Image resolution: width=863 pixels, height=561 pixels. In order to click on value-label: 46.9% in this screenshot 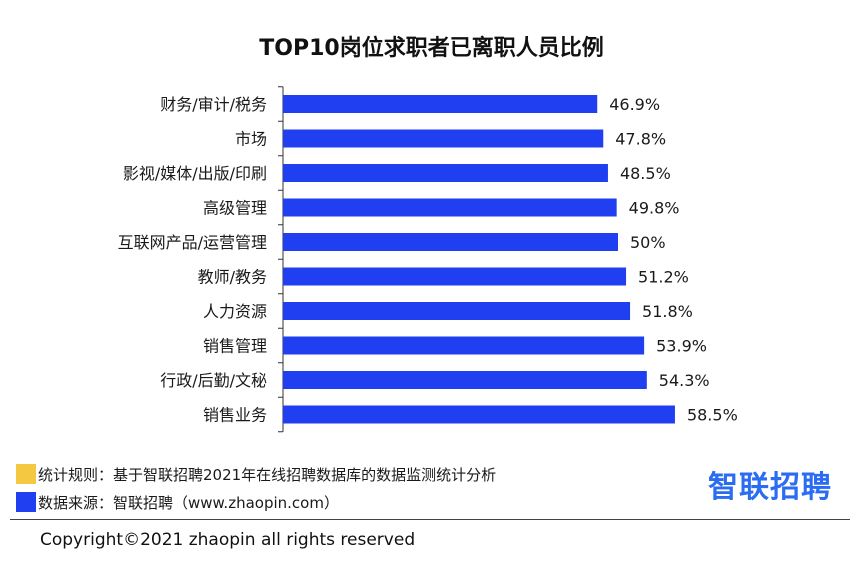, I will do `click(634, 104)`.